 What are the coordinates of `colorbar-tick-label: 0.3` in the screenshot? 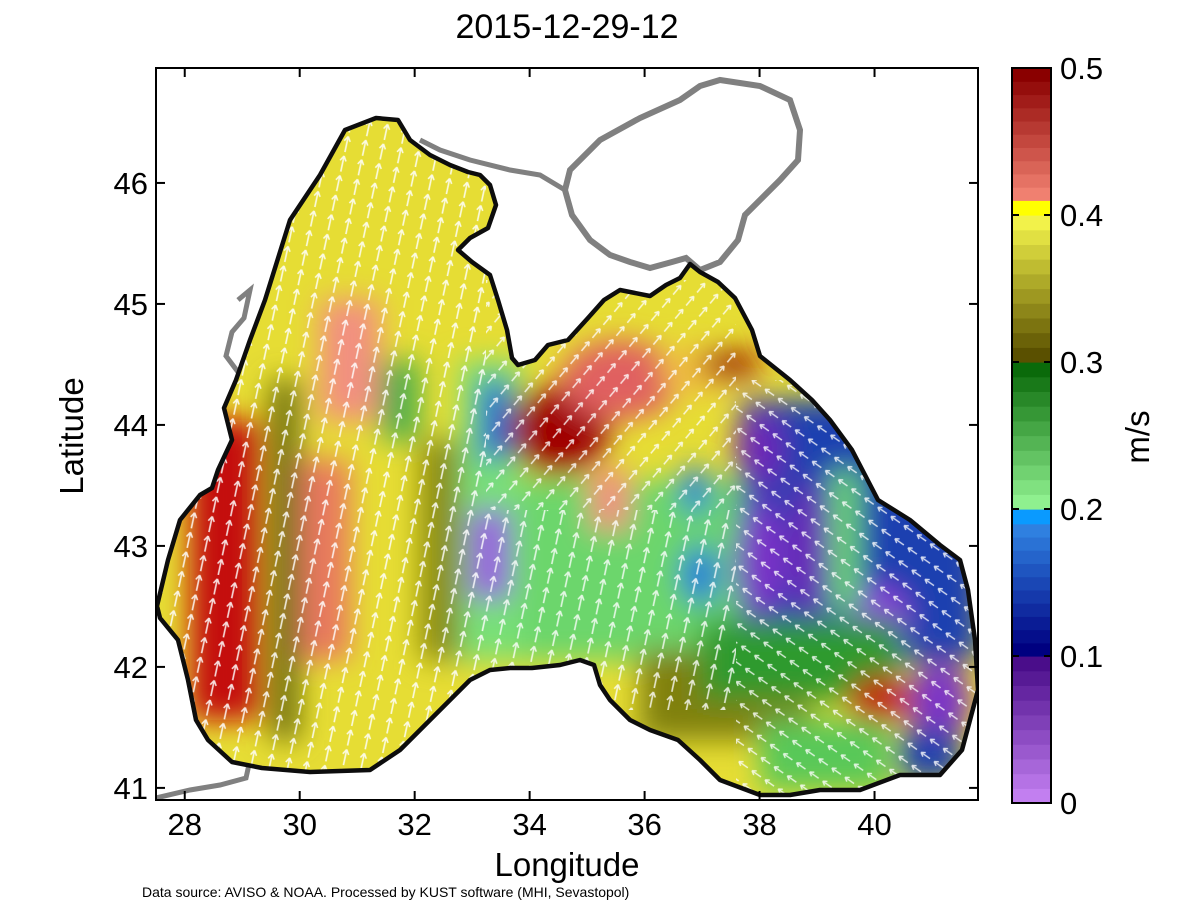 It's located at (1081, 362).